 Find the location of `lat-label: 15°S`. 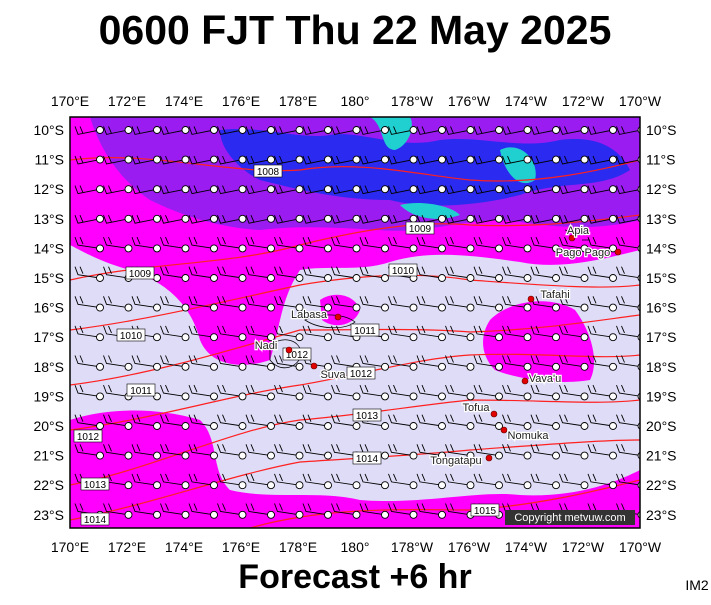

lat-label: 15°S is located at coordinates (48, 278).